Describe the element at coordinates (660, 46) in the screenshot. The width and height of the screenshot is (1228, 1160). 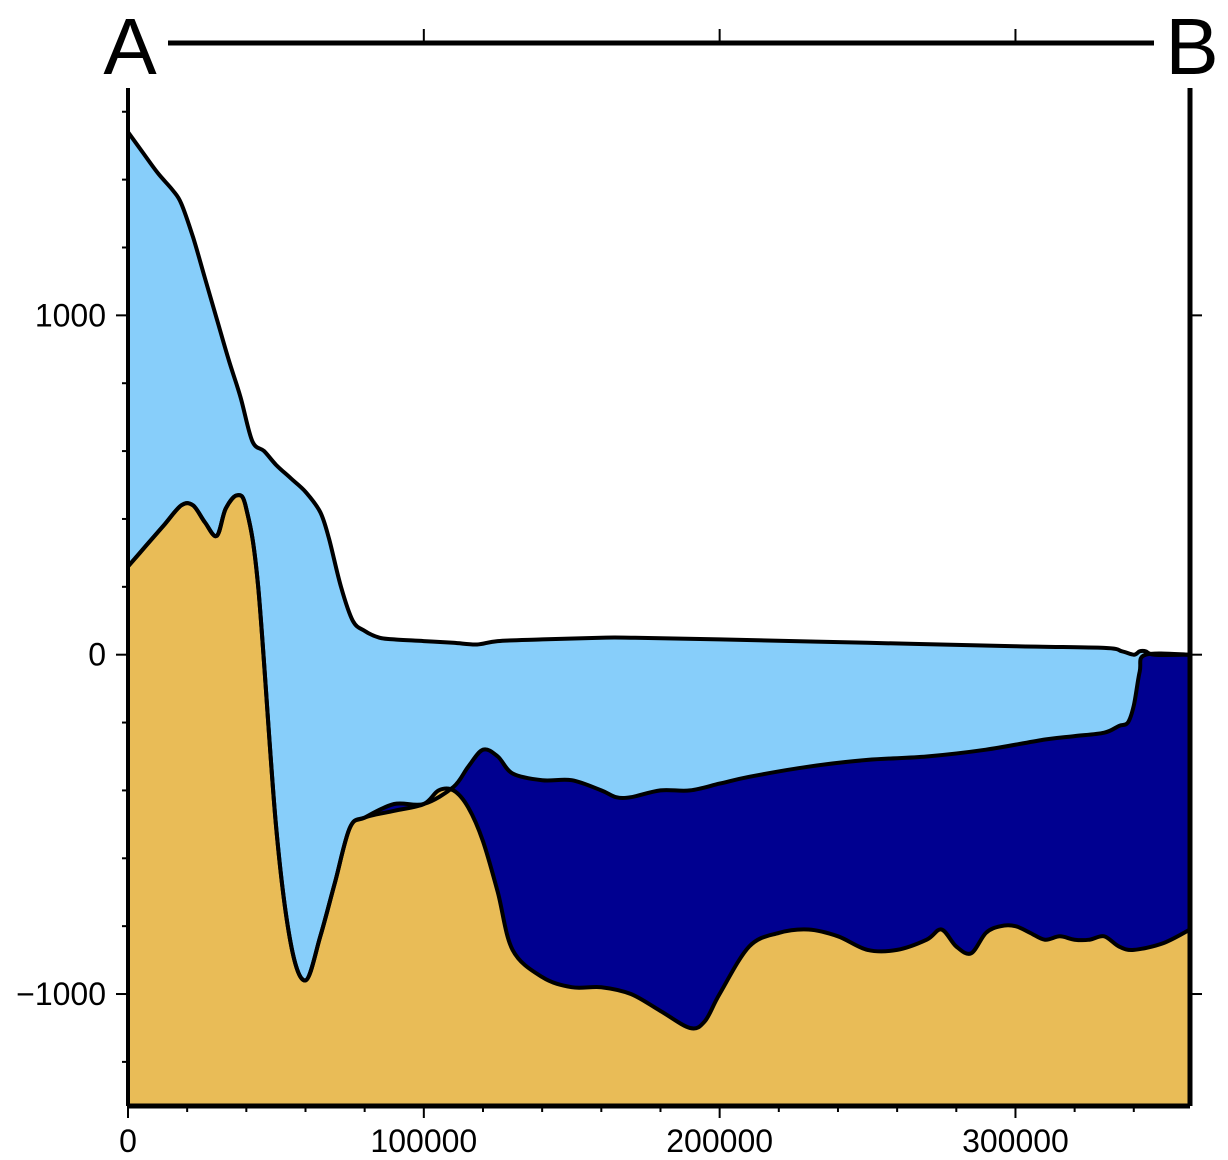
I see `profile-line: A B` at that location.